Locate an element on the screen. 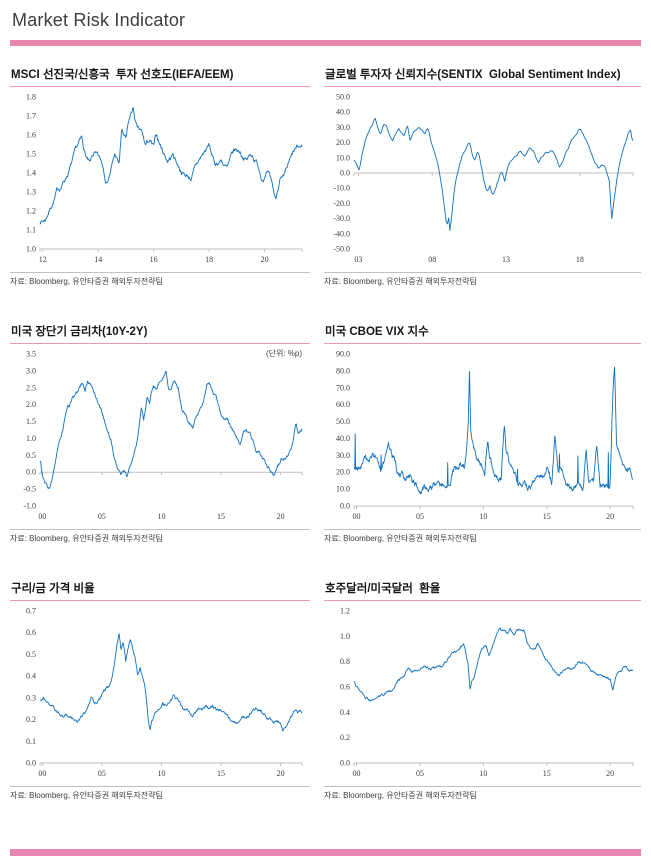 This screenshot has width=651, height=856. svg-text: 90.0 is located at coordinates (343, 354).